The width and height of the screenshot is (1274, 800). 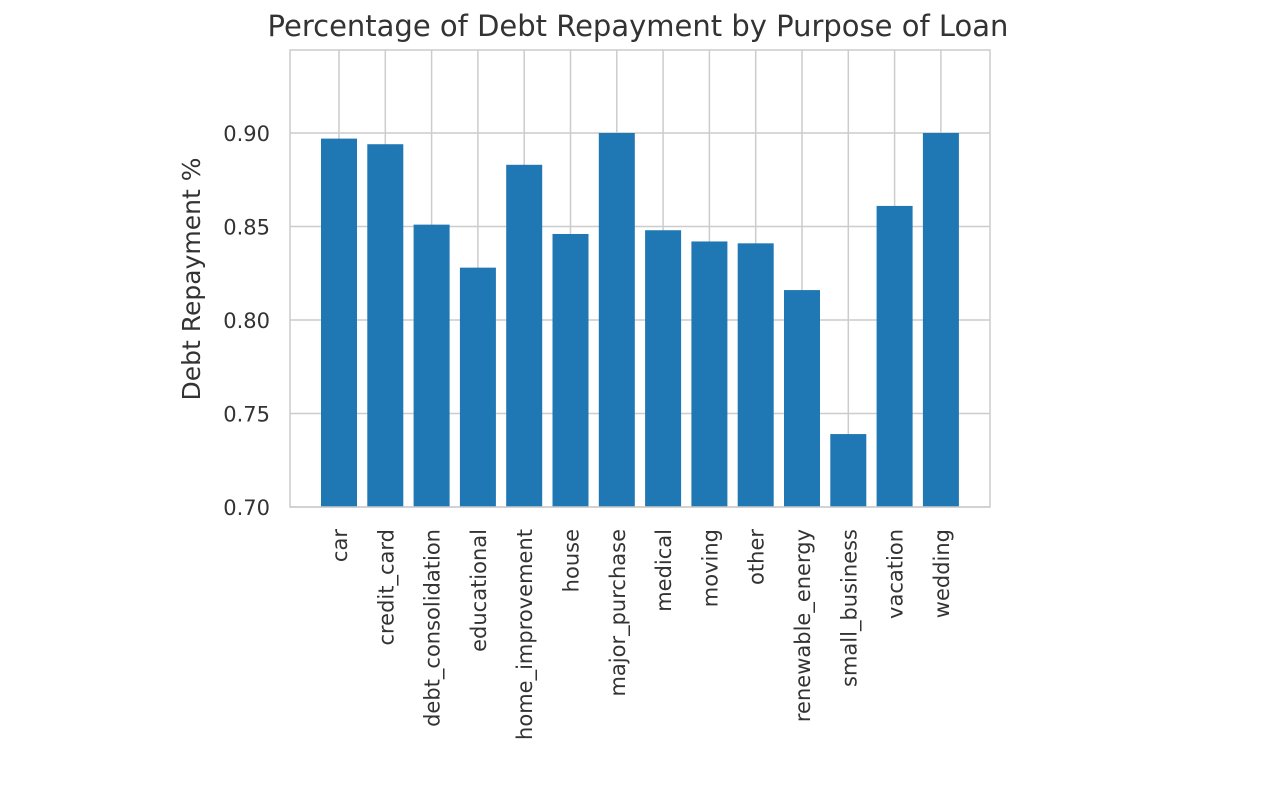 I want to click on bar-renewable-energy, so click(x=802, y=398).